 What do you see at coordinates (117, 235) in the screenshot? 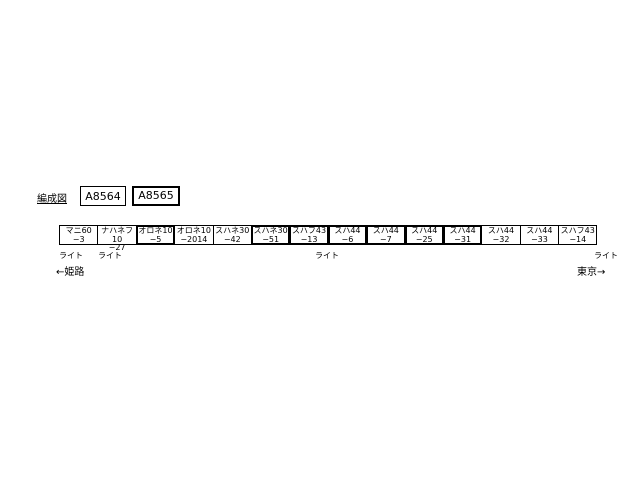
I see `car-type: ナハネフ10` at bounding box center [117, 235].